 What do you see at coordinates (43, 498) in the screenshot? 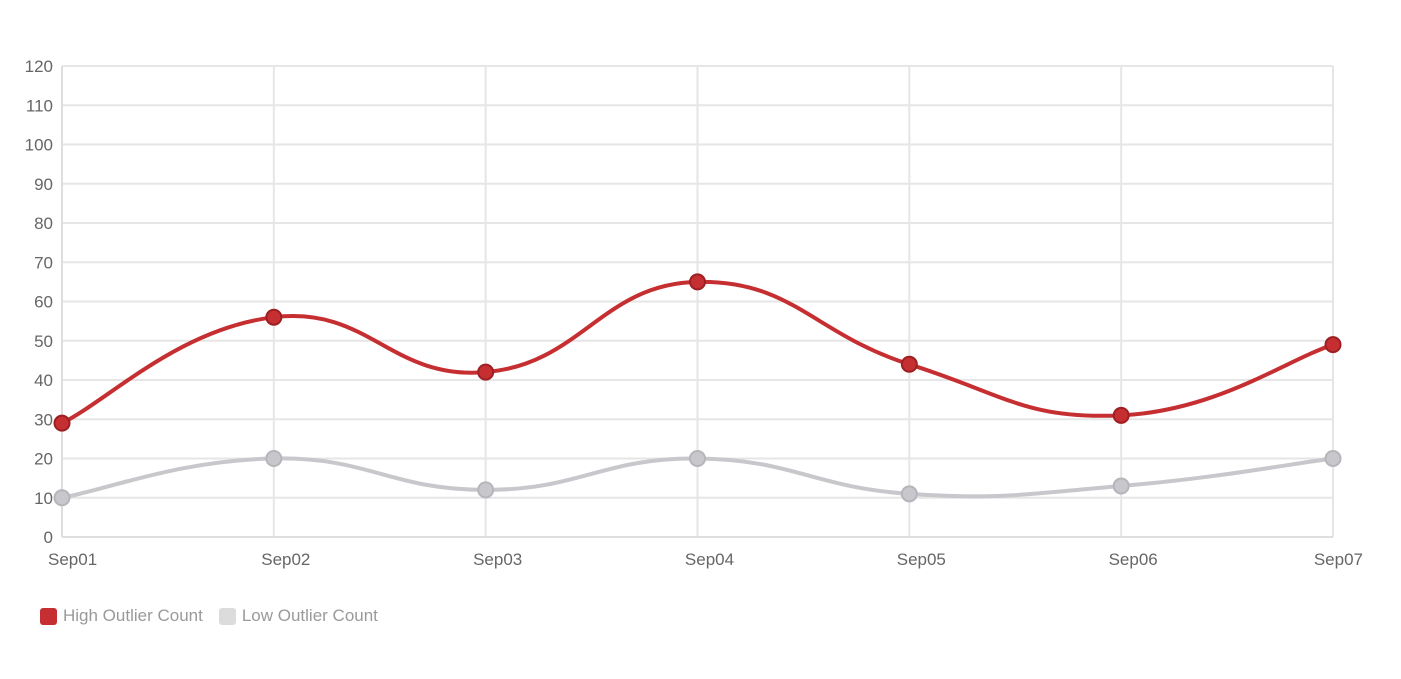
I see `y-tick-label: 10` at bounding box center [43, 498].